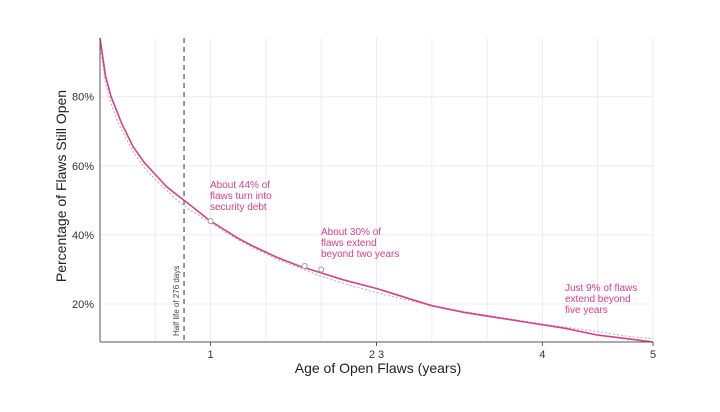 Image resolution: width=720 pixels, height=412 pixels. I want to click on annotation-line: flaws turn into, so click(241, 196).